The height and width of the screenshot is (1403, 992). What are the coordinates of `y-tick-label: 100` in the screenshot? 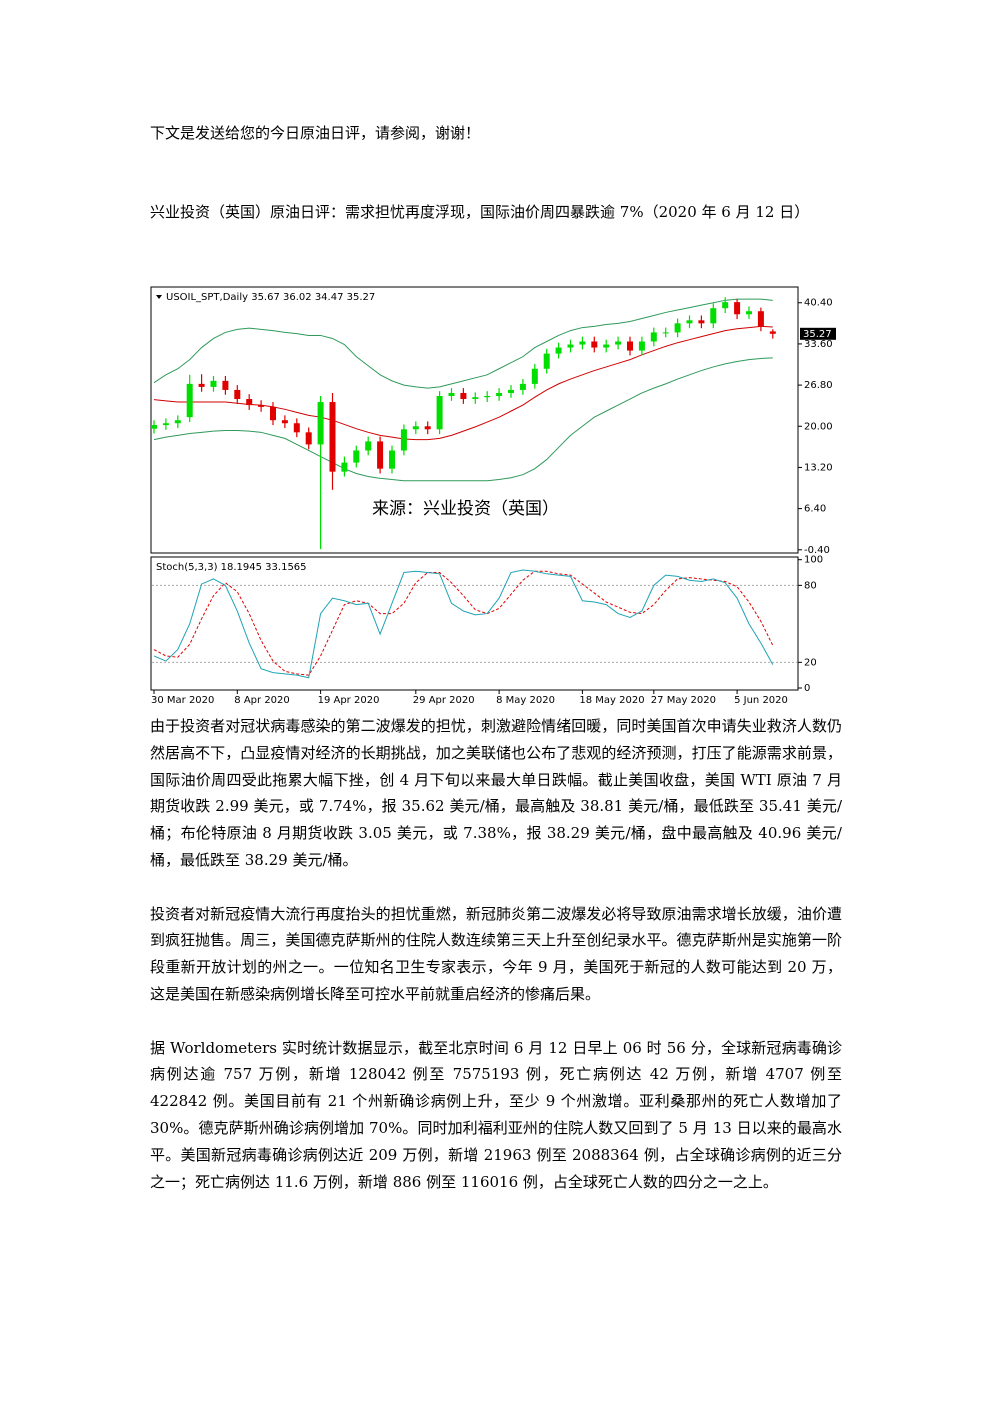 It's located at (813, 560).